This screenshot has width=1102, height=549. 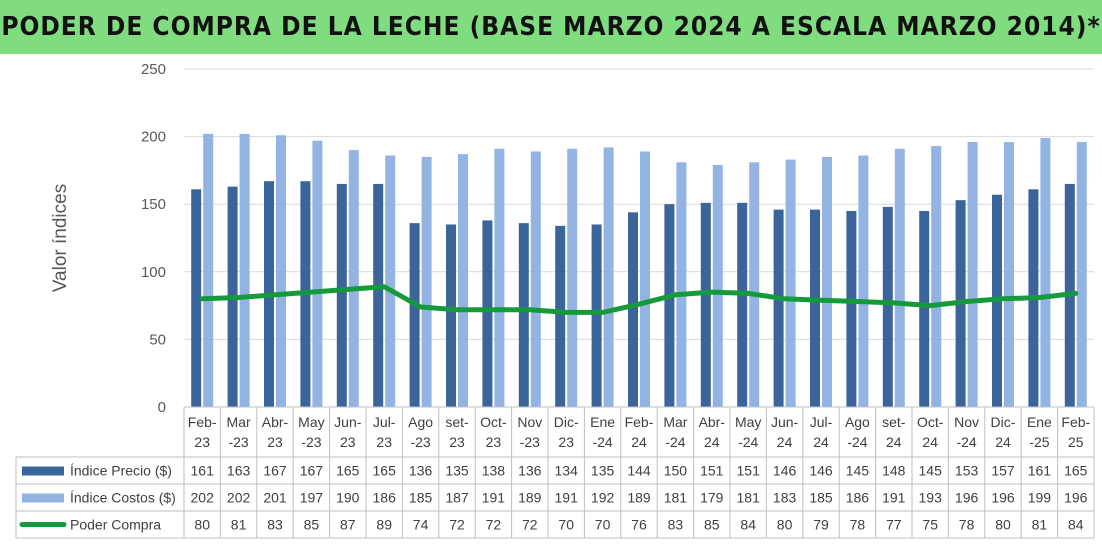 What do you see at coordinates (115, 525) in the screenshot?
I see `legend-label: Poder Compra` at bounding box center [115, 525].